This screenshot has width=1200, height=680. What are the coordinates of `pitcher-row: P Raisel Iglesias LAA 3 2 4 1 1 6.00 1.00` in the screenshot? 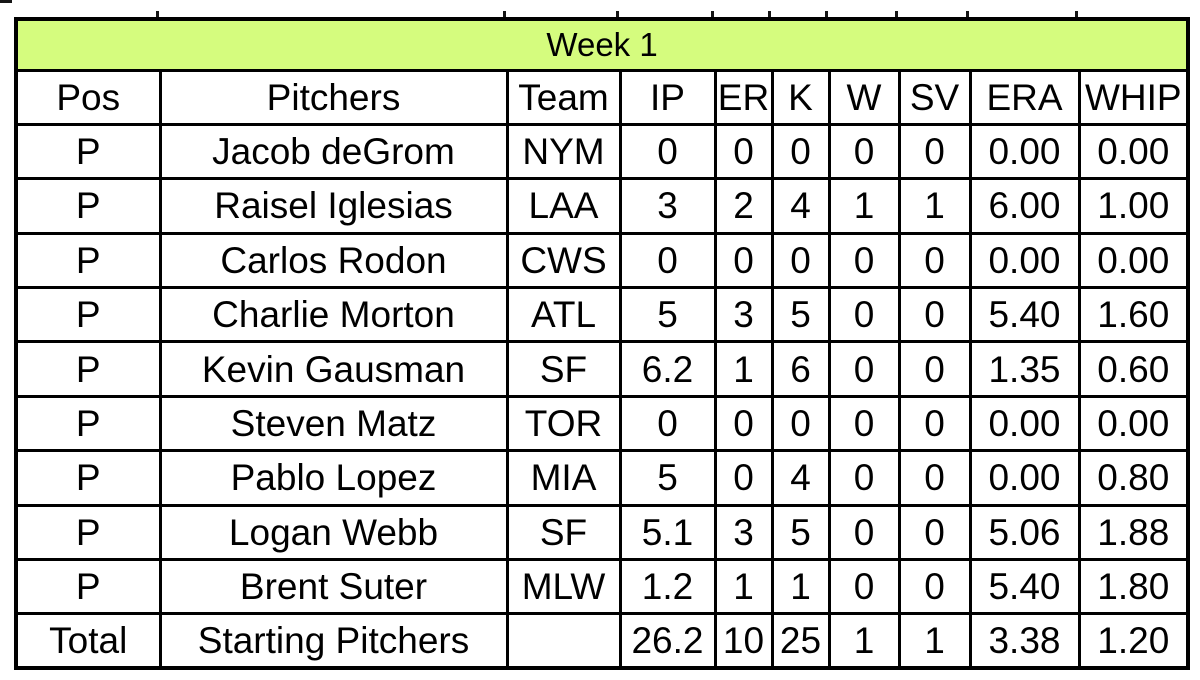 It's located at (602, 206).